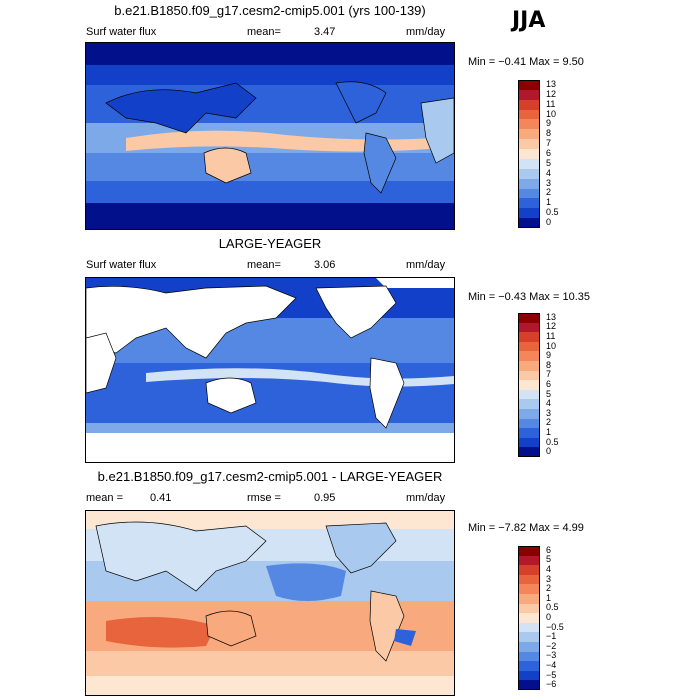 The width and height of the screenshot is (700, 700). I want to click on panel1-mean-value: 3.47, so click(325, 32).